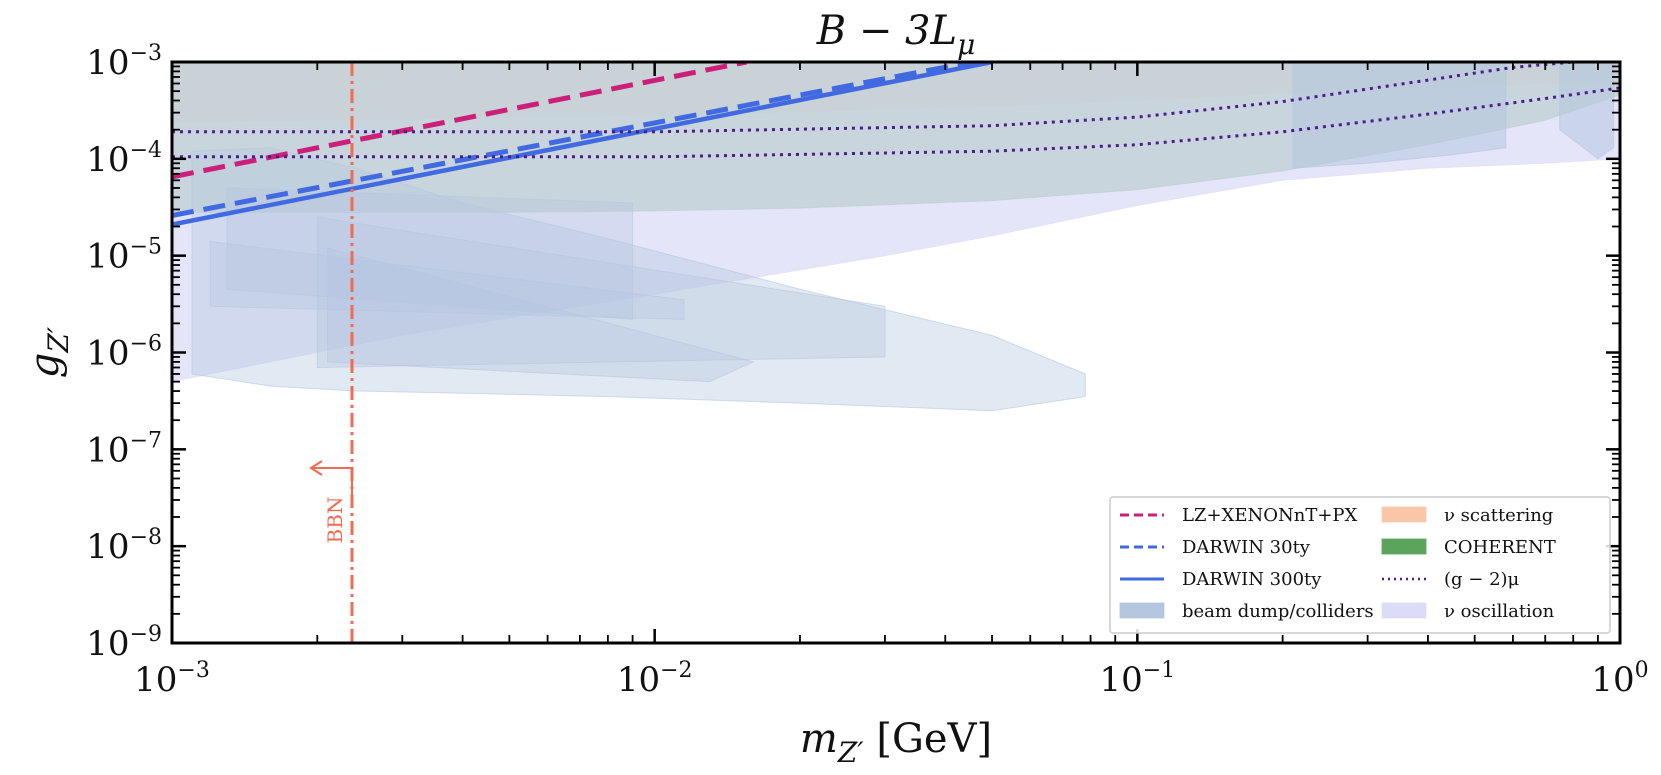  I want to click on legend-entry-coherent: COHERENT, so click(1468, 547).